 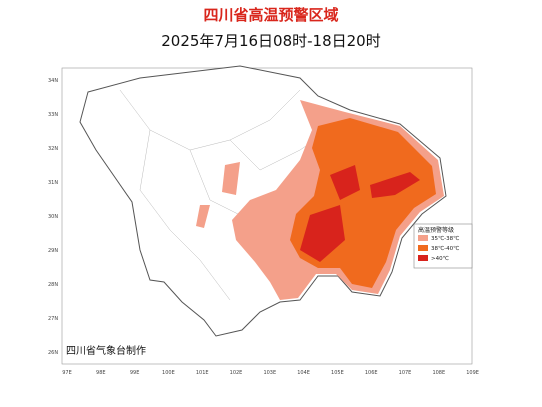 I want to click on lon-label: 101E, so click(x=202, y=373).